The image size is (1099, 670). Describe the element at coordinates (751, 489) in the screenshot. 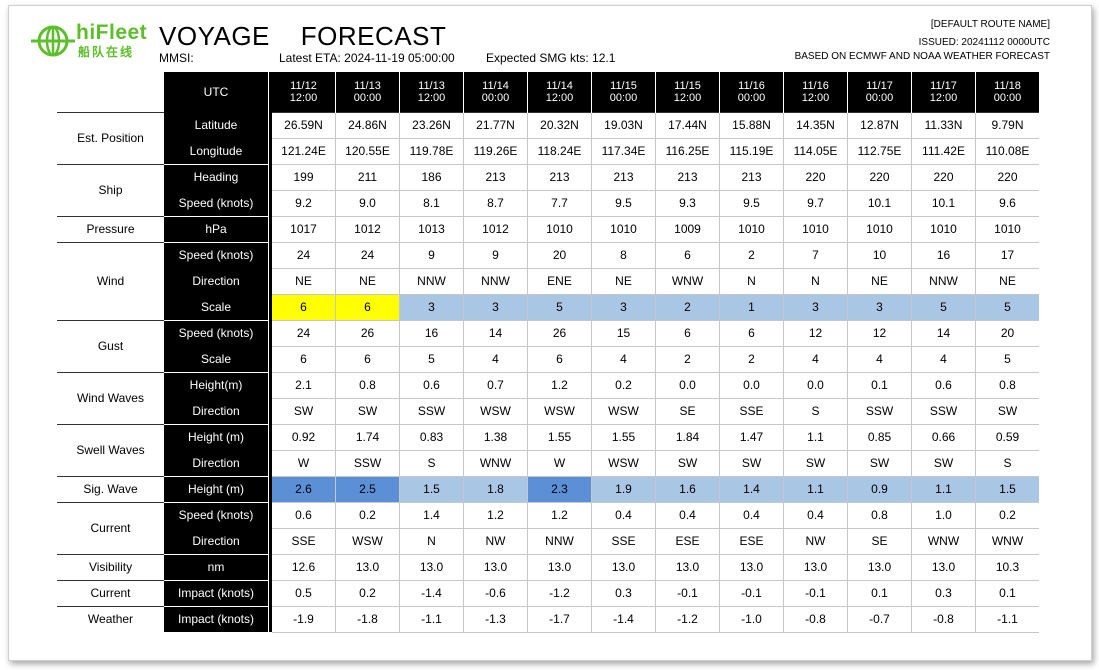

I see `table-cell: 1.4` at that location.